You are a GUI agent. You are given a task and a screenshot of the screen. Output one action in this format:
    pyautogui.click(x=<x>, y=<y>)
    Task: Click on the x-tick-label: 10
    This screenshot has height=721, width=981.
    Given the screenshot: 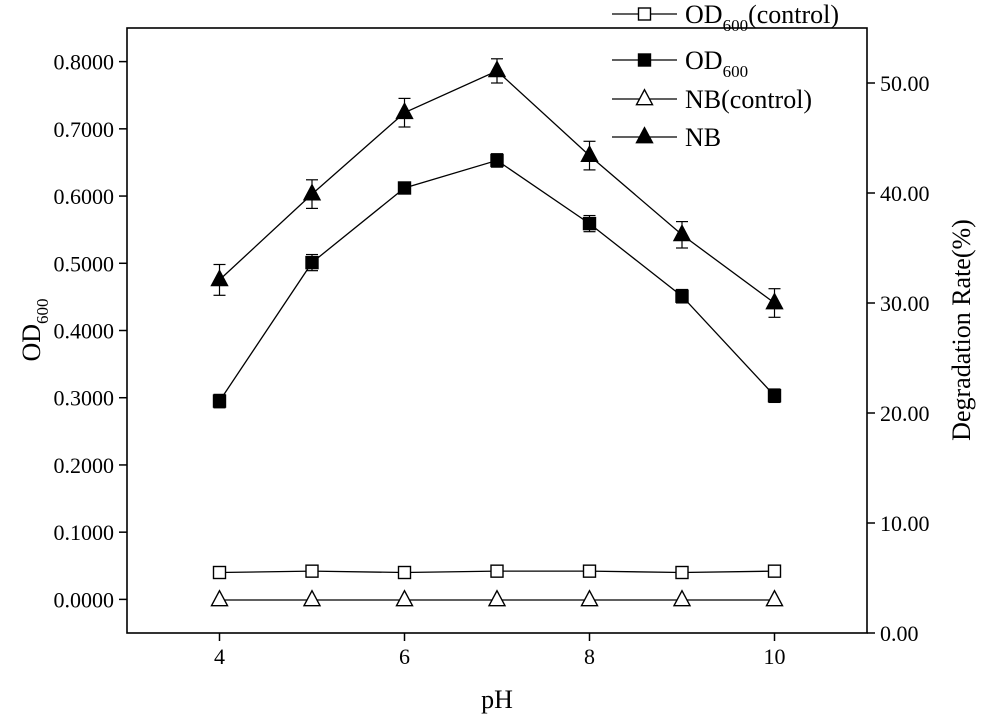 What is the action you would take?
    pyautogui.click(x=775, y=656)
    